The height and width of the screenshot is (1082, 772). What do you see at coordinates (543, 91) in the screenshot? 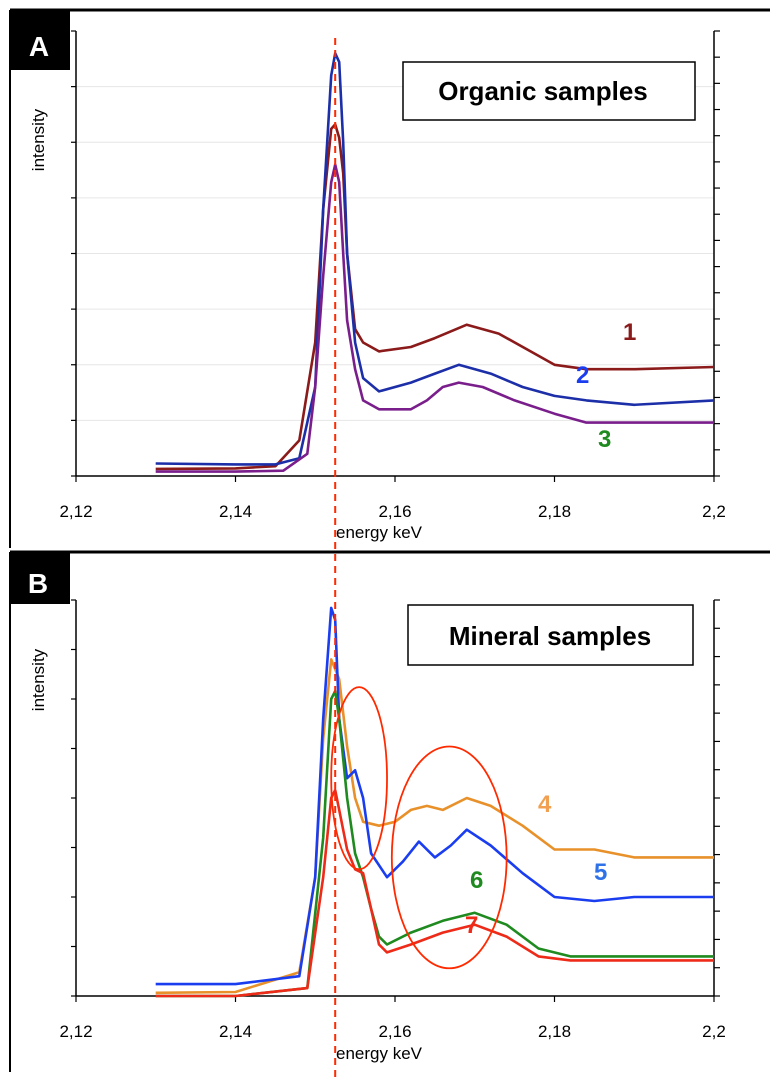
I see `chart-title: Organic samples` at bounding box center [543, 91].